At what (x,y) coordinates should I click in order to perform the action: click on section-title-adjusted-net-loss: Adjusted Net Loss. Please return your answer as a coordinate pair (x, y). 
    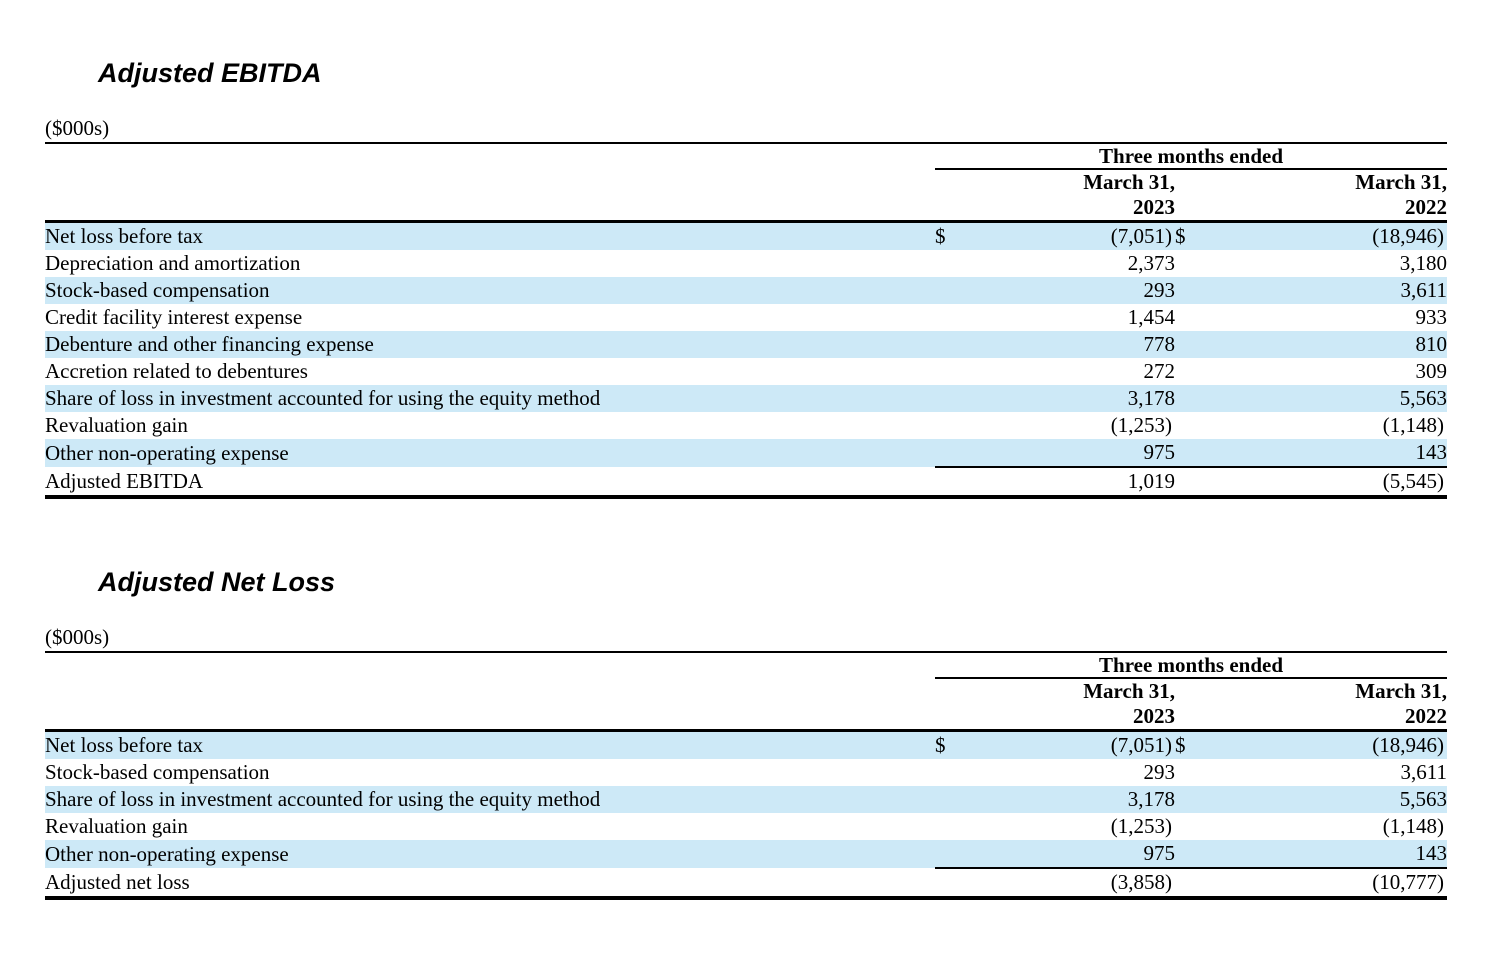
    Looking at the image, I should click on (217, 582).